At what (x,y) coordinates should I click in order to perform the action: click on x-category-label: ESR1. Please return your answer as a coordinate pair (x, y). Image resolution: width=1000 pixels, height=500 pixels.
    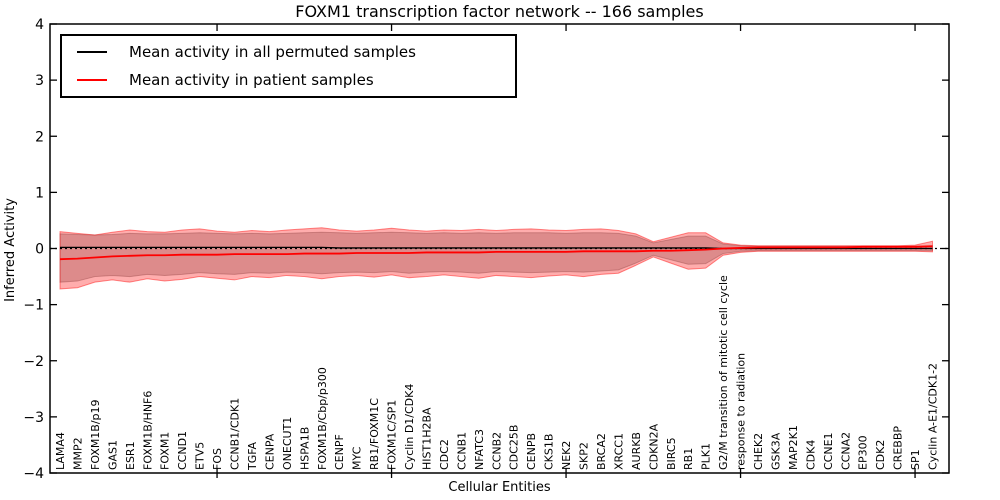
    Looking at the image, I should click on (130, 455).